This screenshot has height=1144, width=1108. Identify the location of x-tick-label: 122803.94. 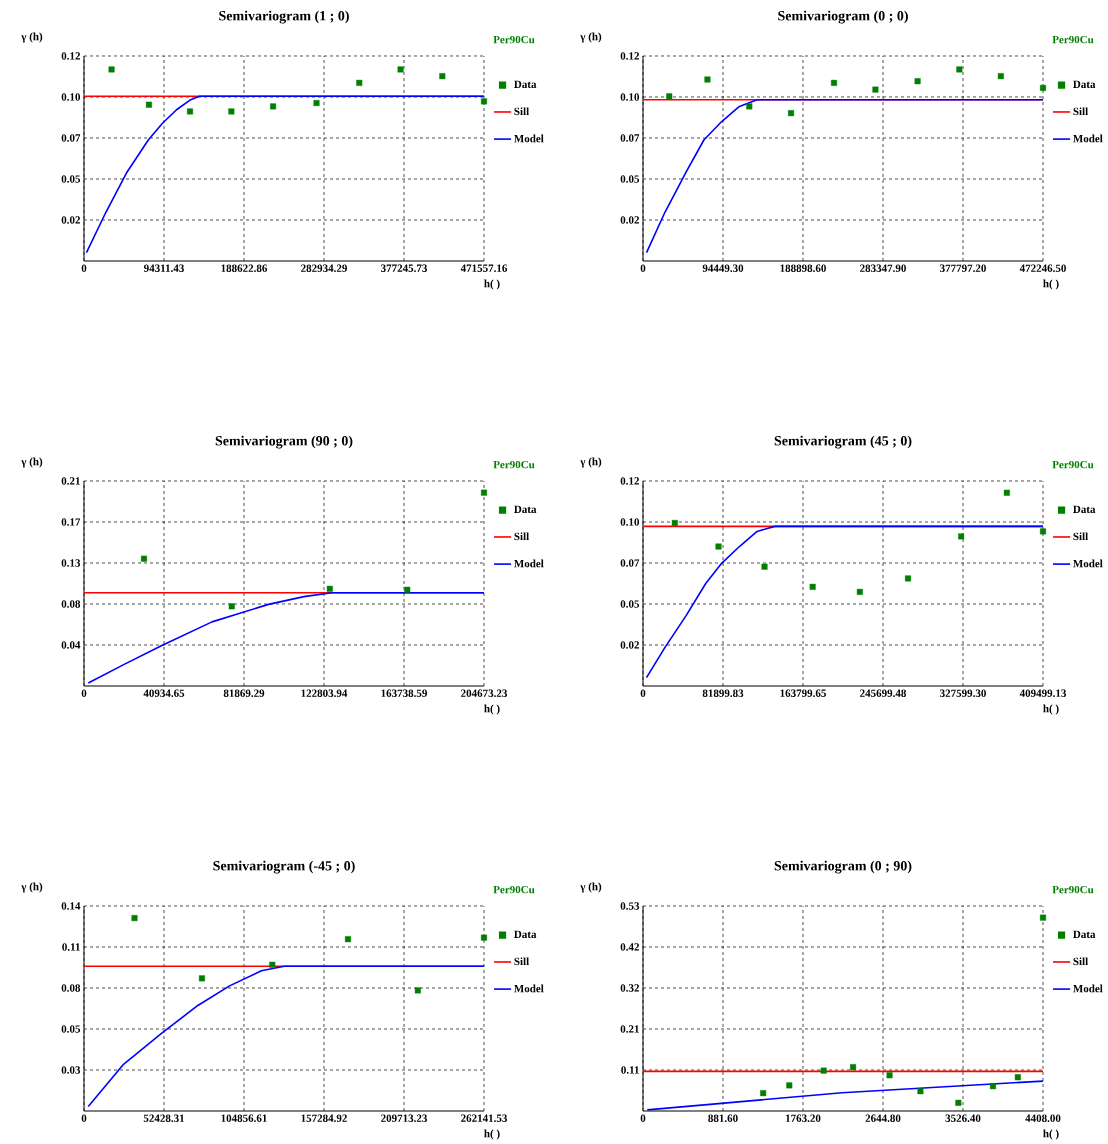
(324, 693).